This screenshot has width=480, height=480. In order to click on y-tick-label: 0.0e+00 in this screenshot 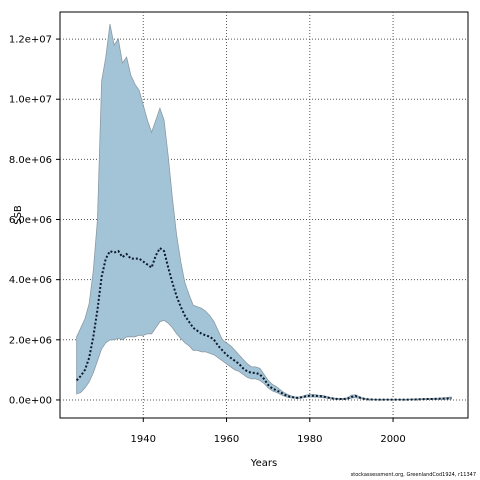, I will do `click(30, 400)`.